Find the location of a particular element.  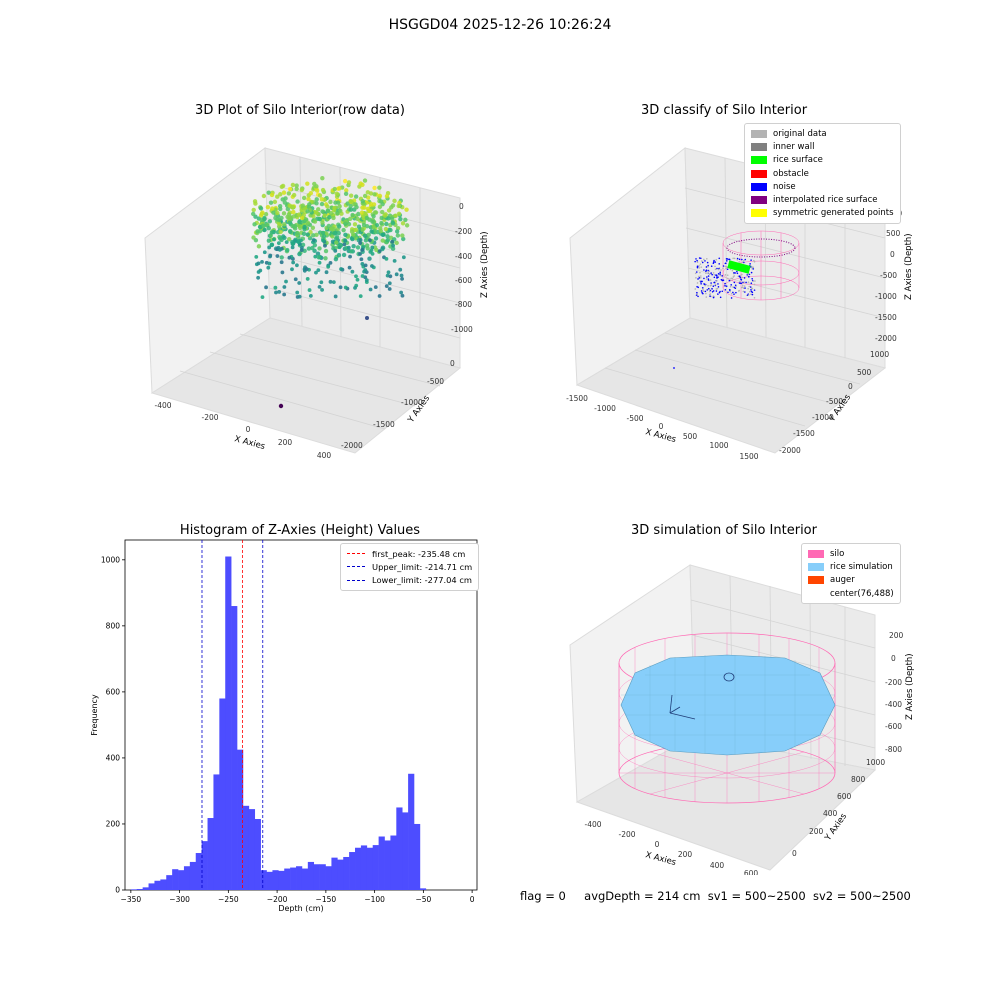

panel4-xtick: 400 is located at coordinates (717, 865).